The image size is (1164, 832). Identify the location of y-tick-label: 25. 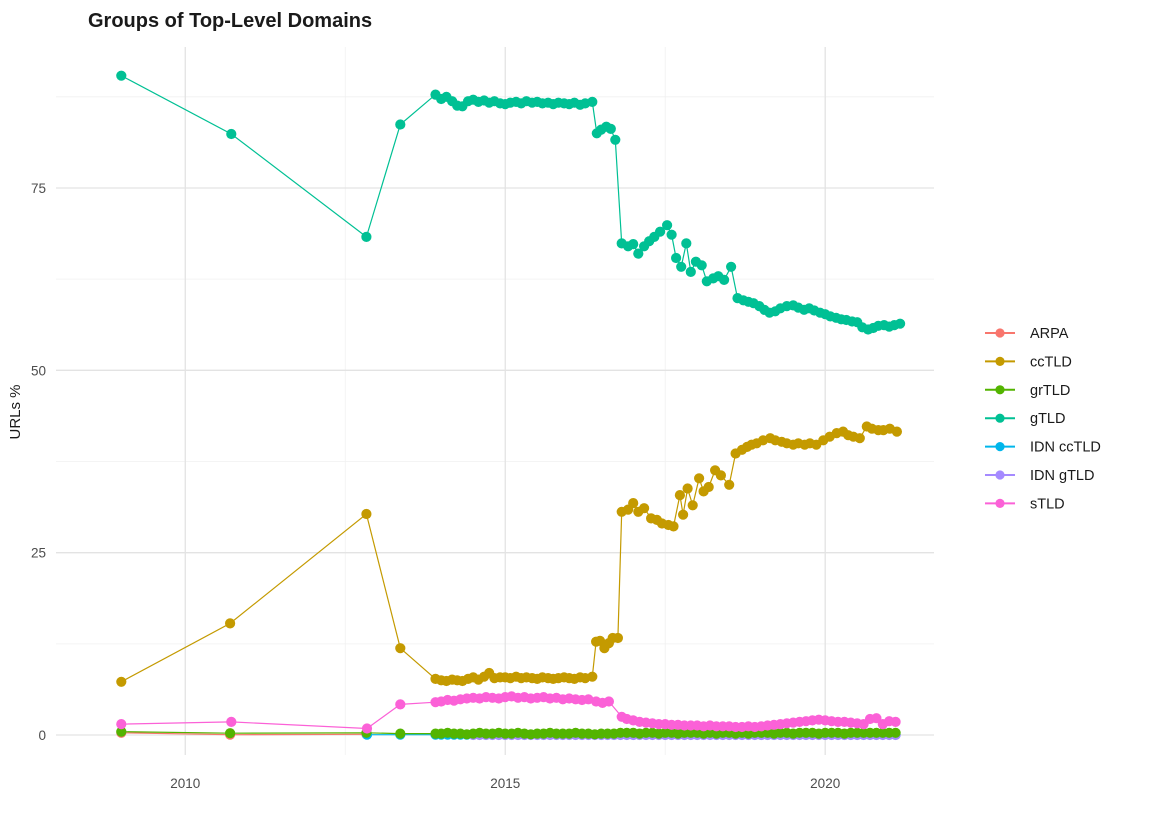
(38, 553).